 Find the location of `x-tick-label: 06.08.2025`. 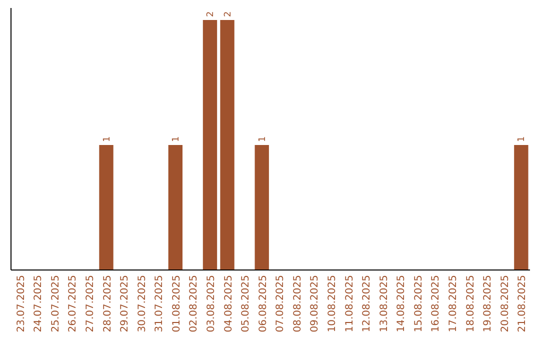

x-tick-label: 06.08.2025 is located at coordinates (263, 303).